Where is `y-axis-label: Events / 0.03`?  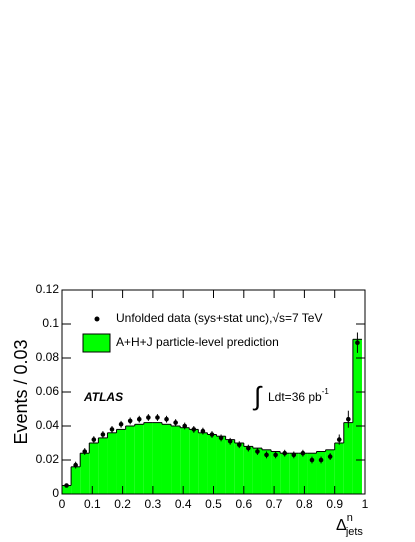 y-axis-label: Events / 0.03 is located at coordinates (21, 391).